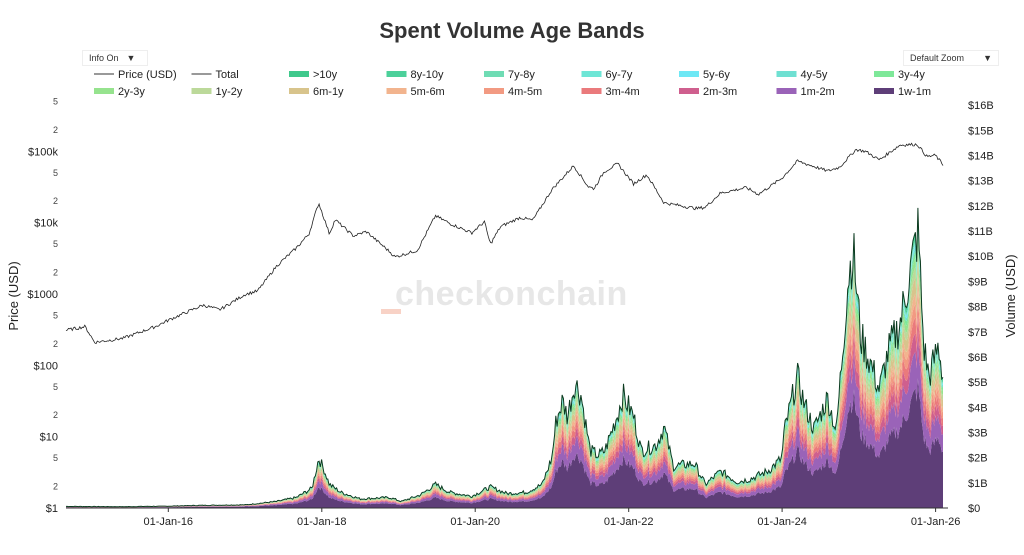  Describe the element at coordinates (818, 92) in the screenshot. I see `legend-label: 1m-2m` at that location.